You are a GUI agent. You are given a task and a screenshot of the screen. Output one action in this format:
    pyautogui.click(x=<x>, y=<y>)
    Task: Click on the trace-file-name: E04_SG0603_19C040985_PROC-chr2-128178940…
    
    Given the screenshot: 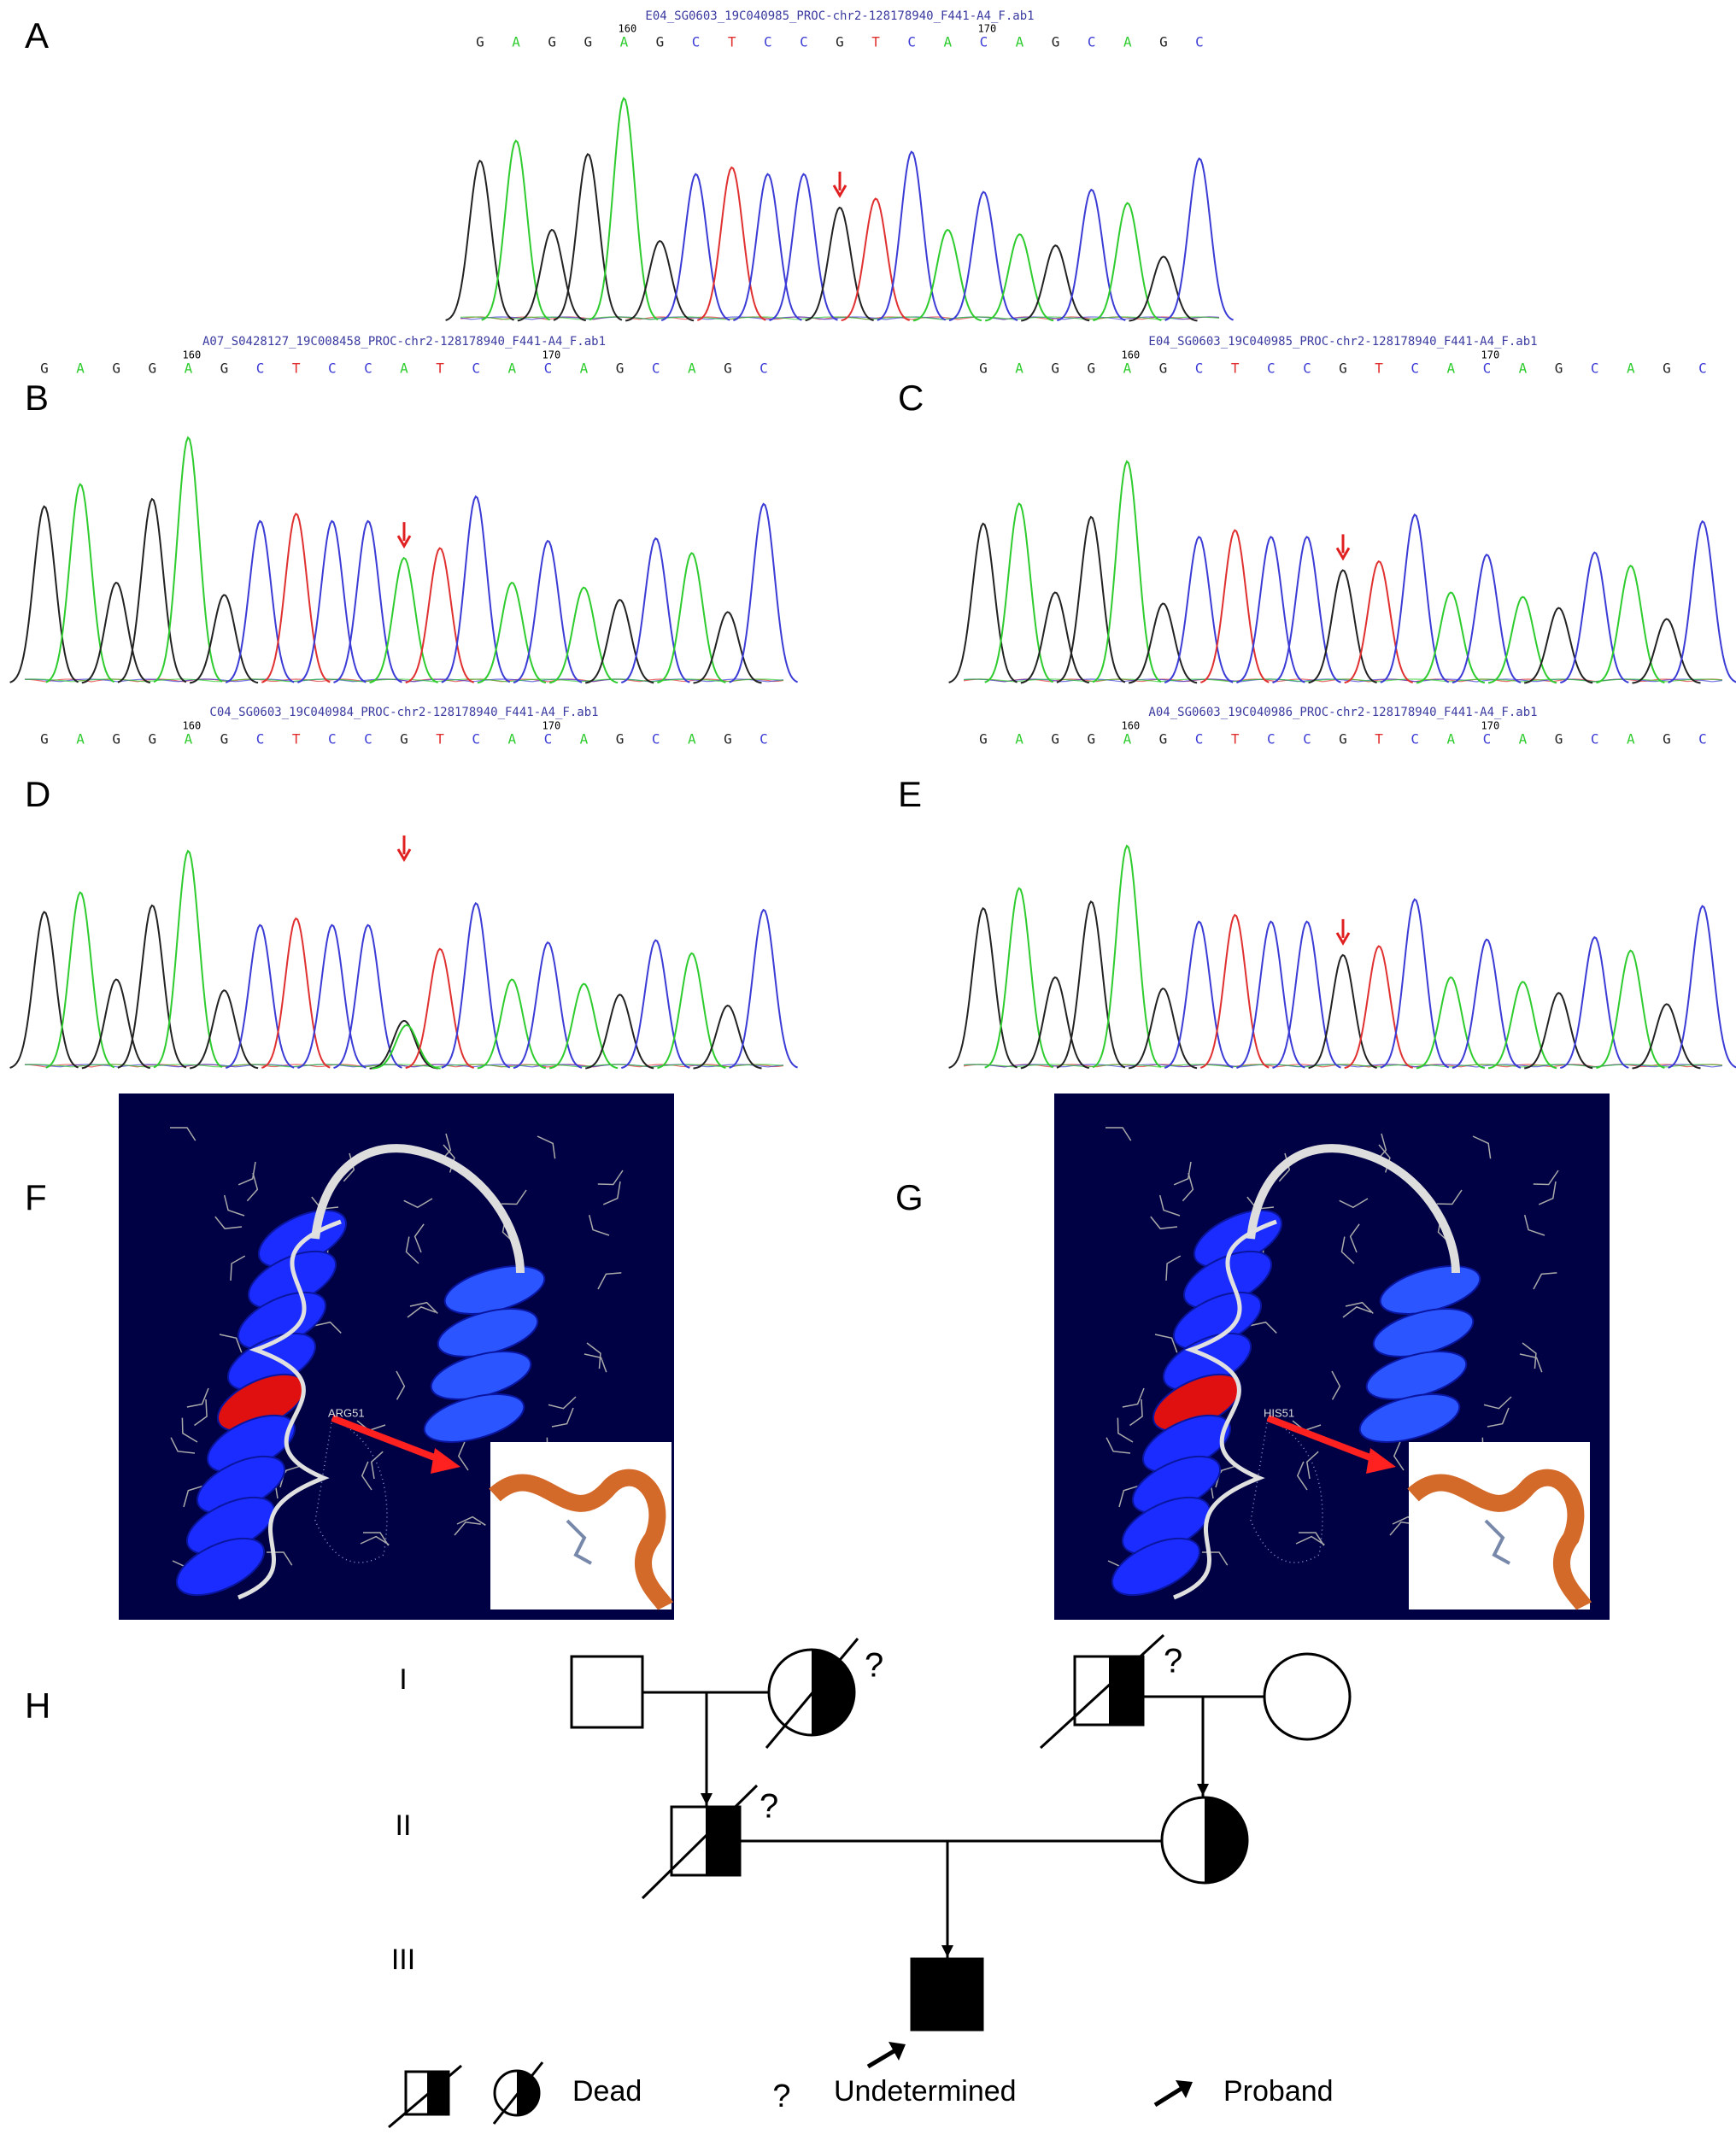 What is the action you would take?
    pyautogui.click(x=1342, y=342)
    